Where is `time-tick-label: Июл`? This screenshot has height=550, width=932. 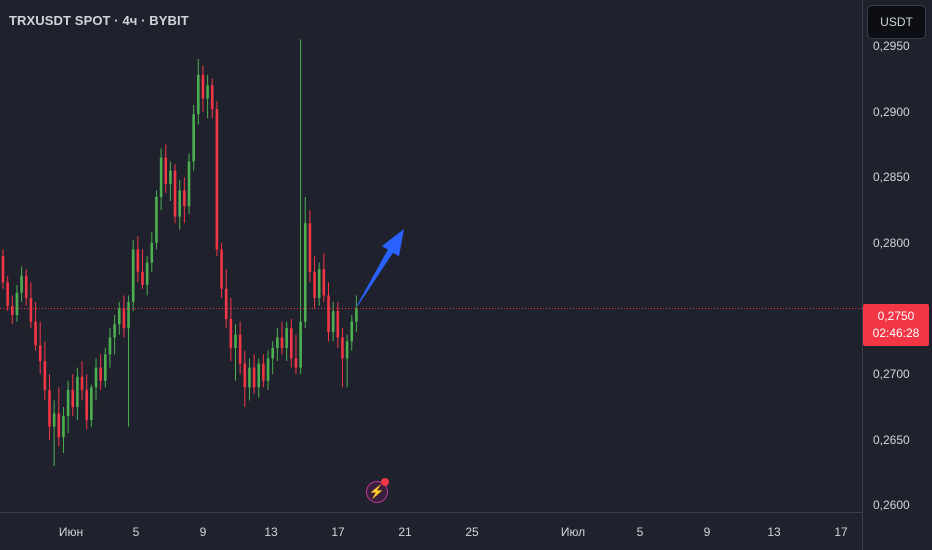
time-tick-label: Июл is located at coordinates (573, 532).